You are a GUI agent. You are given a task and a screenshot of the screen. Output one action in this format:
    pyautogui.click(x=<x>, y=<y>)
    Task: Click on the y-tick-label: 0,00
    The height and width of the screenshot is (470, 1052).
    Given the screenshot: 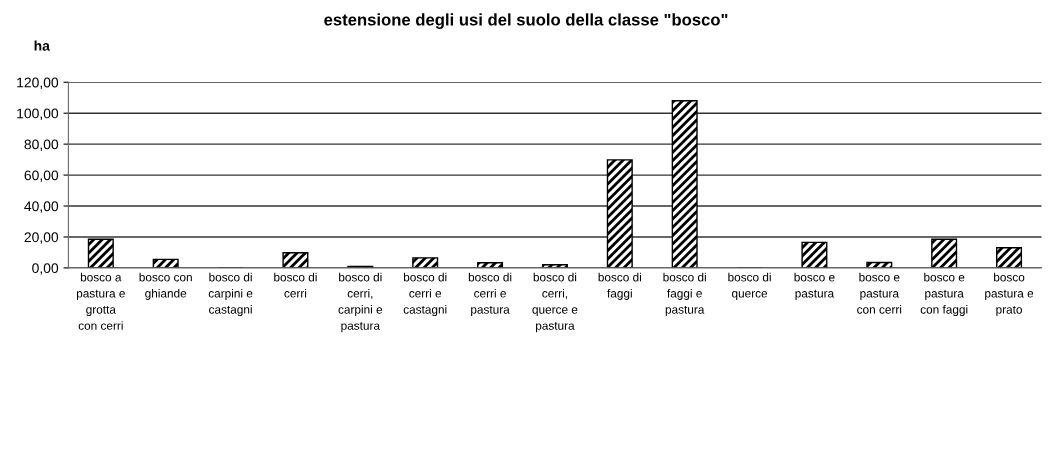 What is the action you would take?
    pyautogui.click(x=45, y=269)
    